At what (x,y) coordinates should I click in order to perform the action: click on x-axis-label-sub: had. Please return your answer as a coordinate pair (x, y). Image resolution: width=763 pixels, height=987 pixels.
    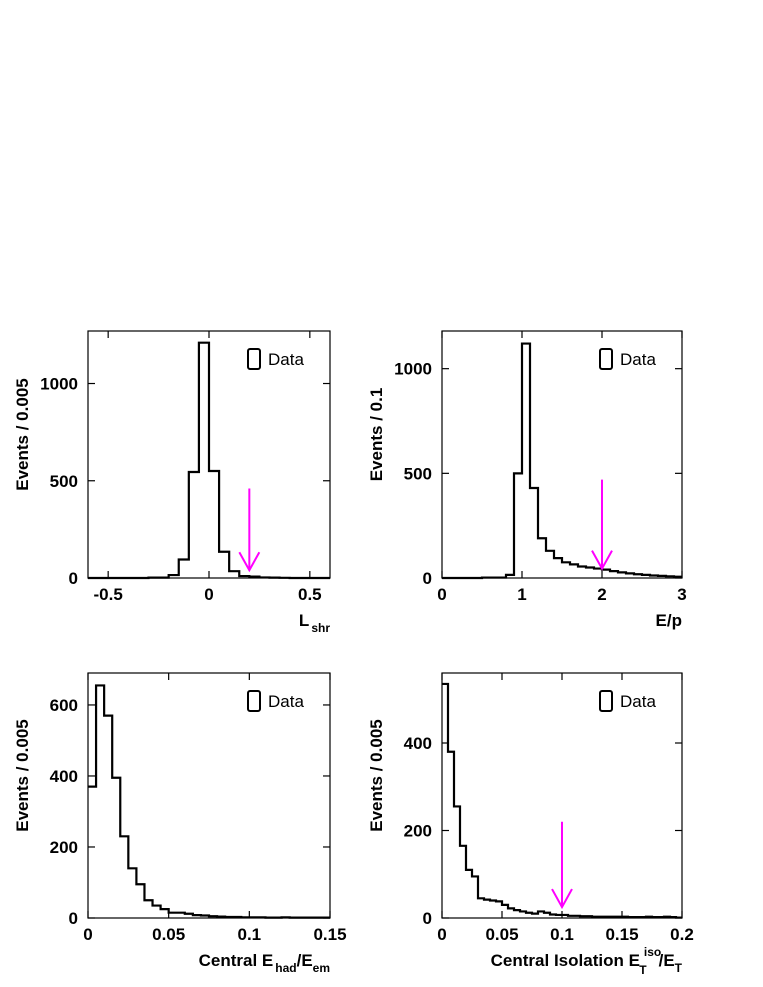
    Looking at the image, I should click on (285, 968).